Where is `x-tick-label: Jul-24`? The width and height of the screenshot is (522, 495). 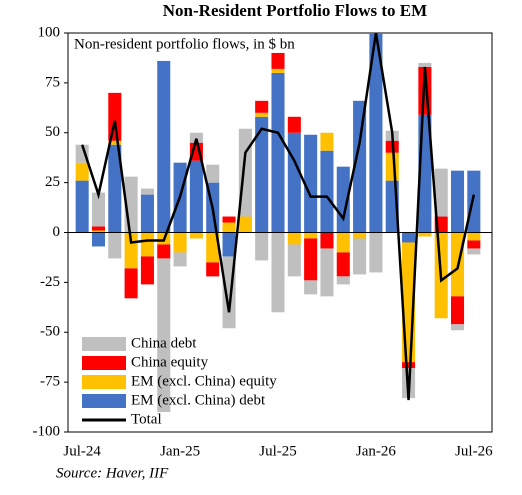 x-tick-label: Jul-24 is located at coordinates (82, 451).